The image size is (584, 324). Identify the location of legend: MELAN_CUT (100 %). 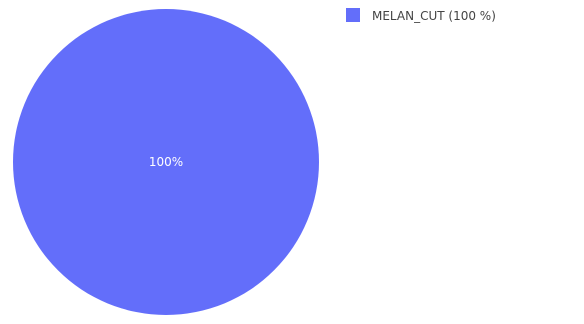
(421, 15).